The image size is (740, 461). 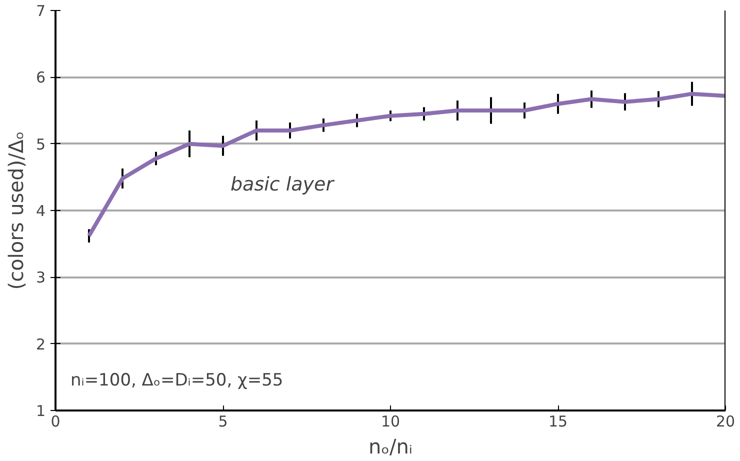 I want to click on x-tick-label: 10, so click(x=390, y=421).